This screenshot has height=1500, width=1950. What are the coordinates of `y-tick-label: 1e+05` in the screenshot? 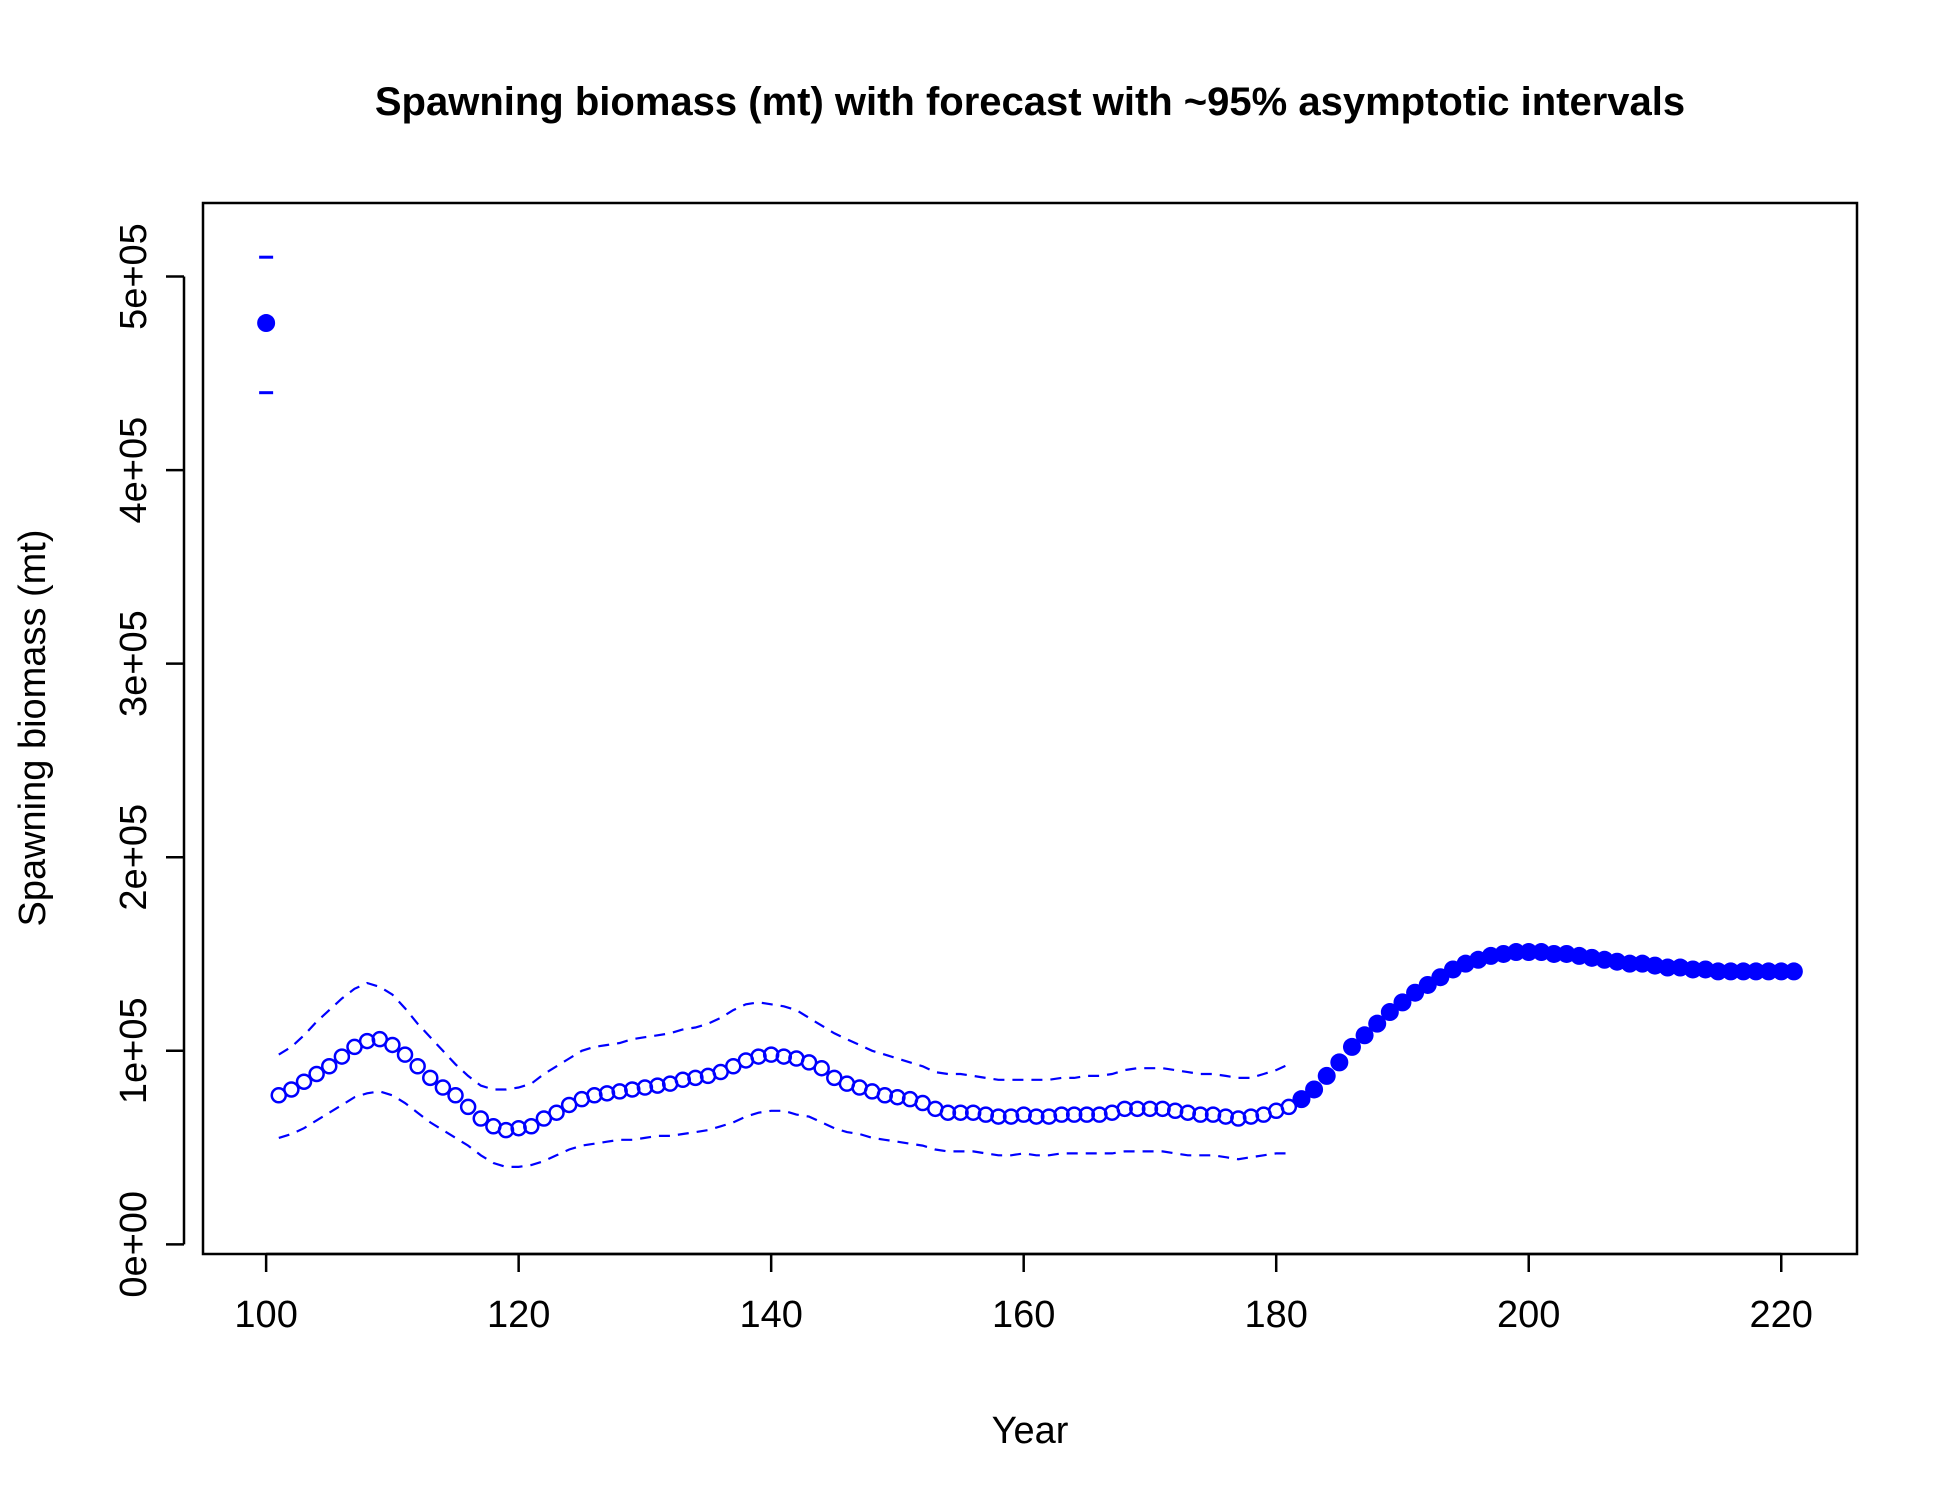 It's located at (134, 1050).